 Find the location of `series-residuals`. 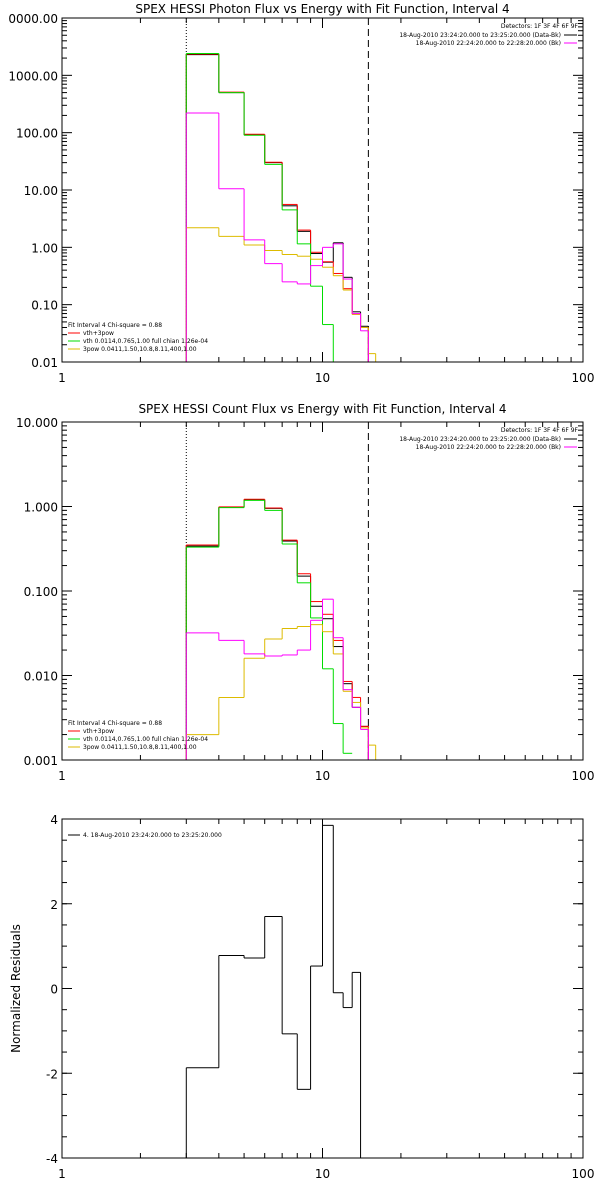

series-residuals is located at coordinates (277, 991).